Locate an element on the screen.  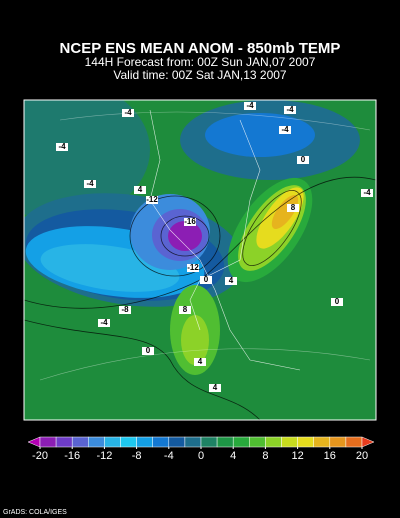
valid-line: Valid time: 00Z Sat JAN,13 2007 is located at coordinates (200, 75).